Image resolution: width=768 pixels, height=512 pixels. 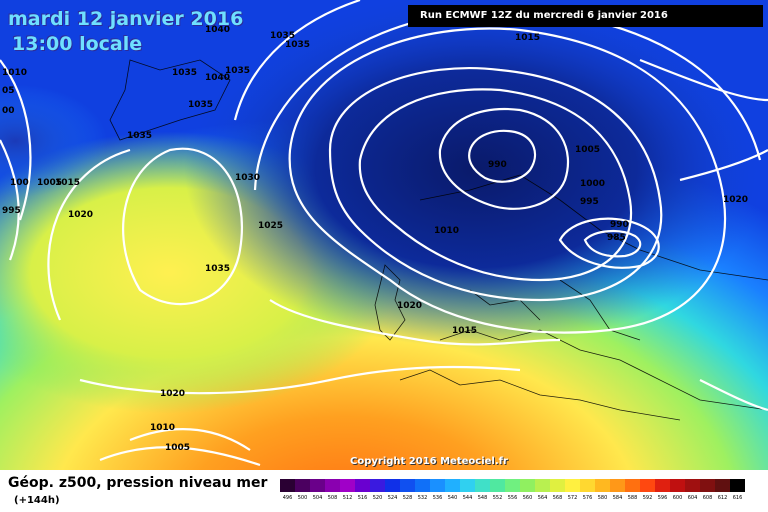 I want to click on color-scale-value: 528, so click(x=407, y=498).